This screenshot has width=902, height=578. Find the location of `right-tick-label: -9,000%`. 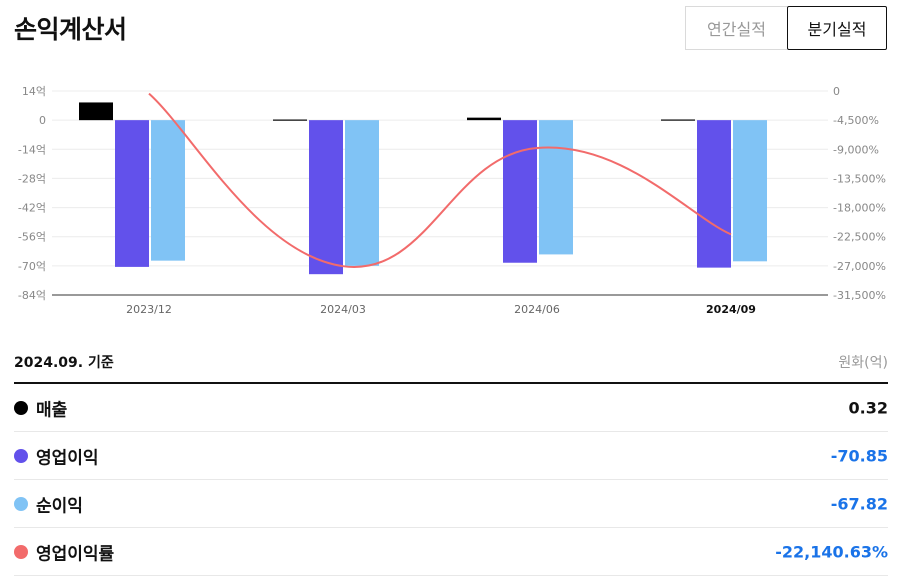

right-tick-label: -9,000% is located at coordinates (856, 149).